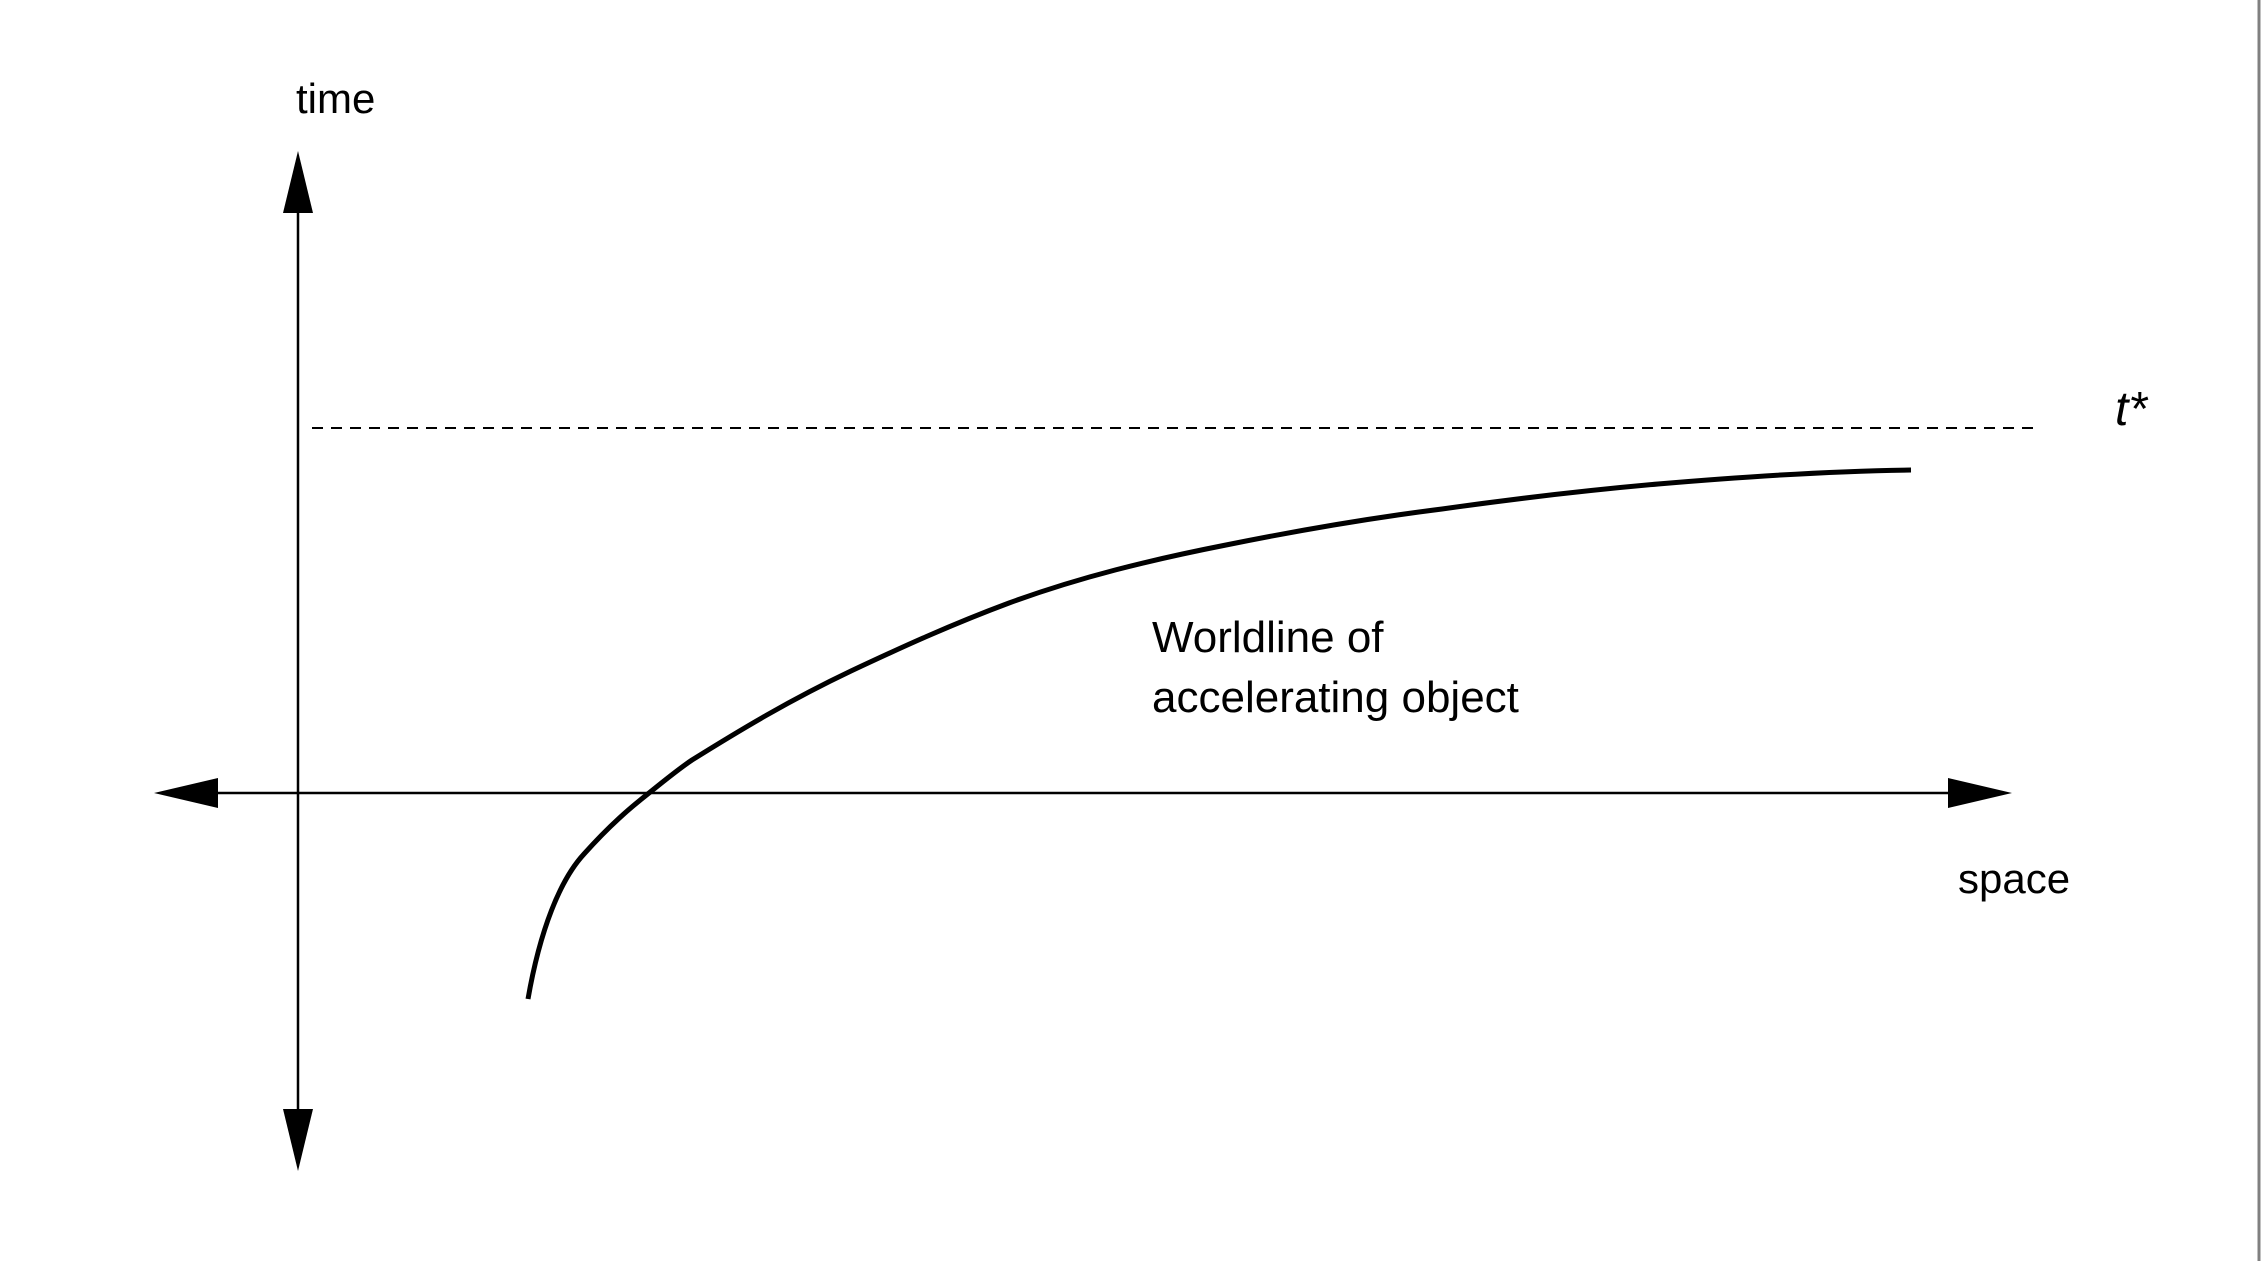 This screenshot has height=1261, width=2261. Describe the element at coordinates (298, 182) in the screenshot. I see `arrow-up-icon` at that location.